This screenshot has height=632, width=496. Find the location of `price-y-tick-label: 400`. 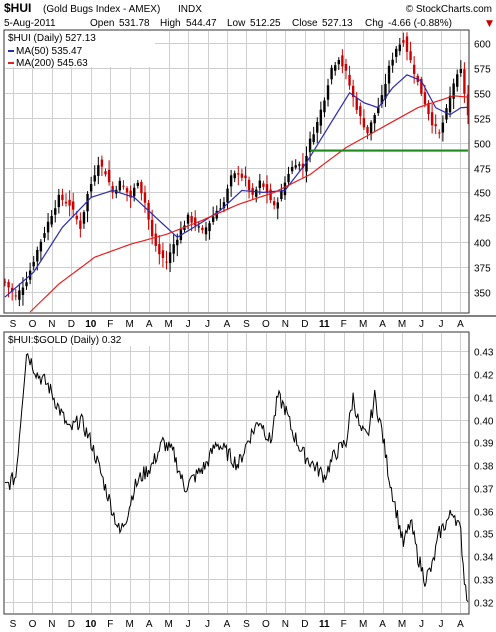

price-y-tick-label: 400 is located at coordinates (482, 244).